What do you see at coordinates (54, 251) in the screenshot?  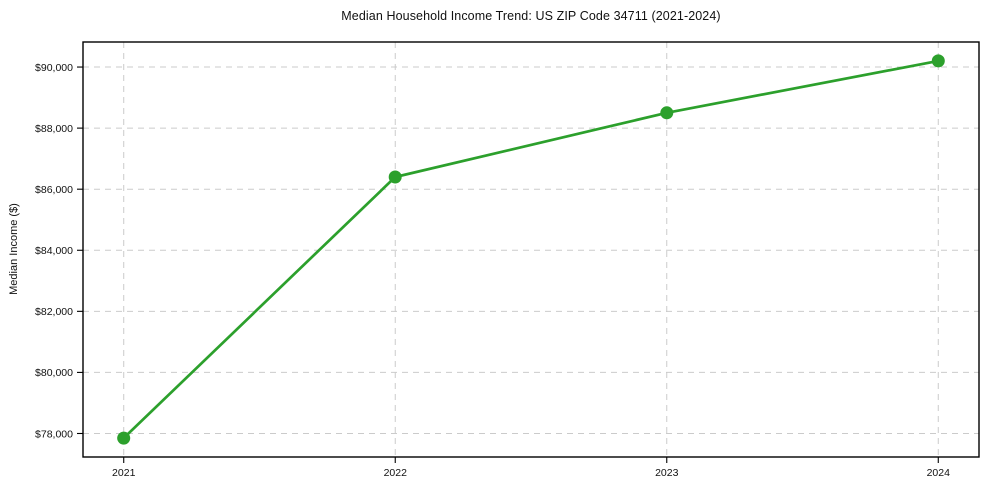 I see `y-tick-label: $84,000` at bounding box center [54, 251].